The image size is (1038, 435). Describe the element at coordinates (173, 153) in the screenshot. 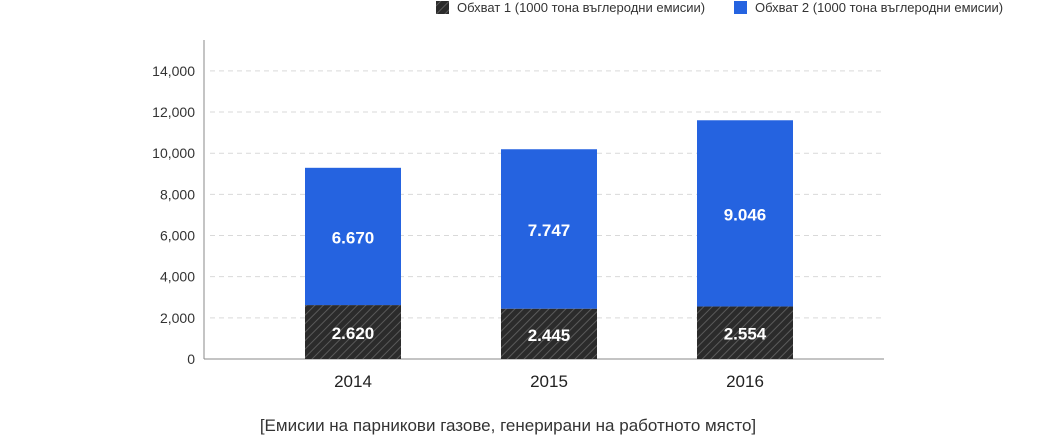

I see `y-tick-label: 10,000` at that location.